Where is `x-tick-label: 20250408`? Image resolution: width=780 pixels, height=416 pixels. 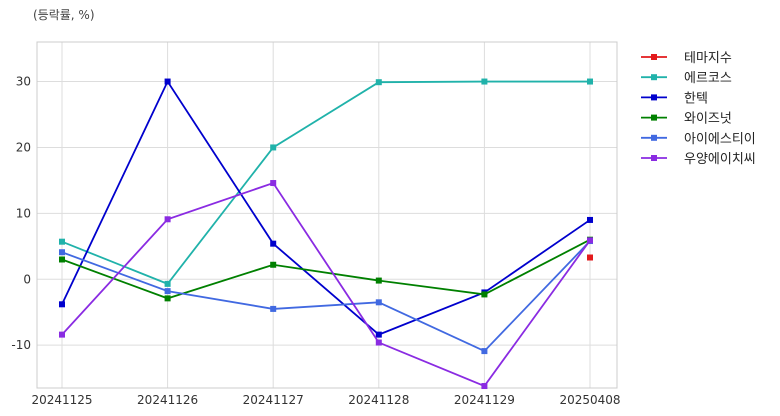
x-tick-label: 20250408 is located at coordinates (589, 400).